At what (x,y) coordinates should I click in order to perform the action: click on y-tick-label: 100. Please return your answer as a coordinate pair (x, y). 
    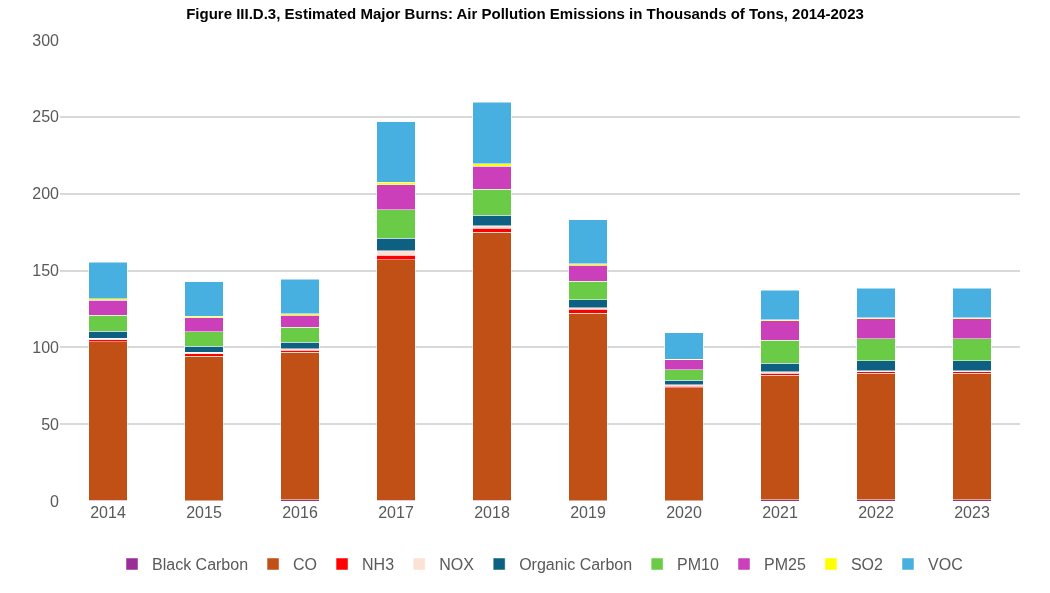
    Looking at the image, I should click on (46, 347).